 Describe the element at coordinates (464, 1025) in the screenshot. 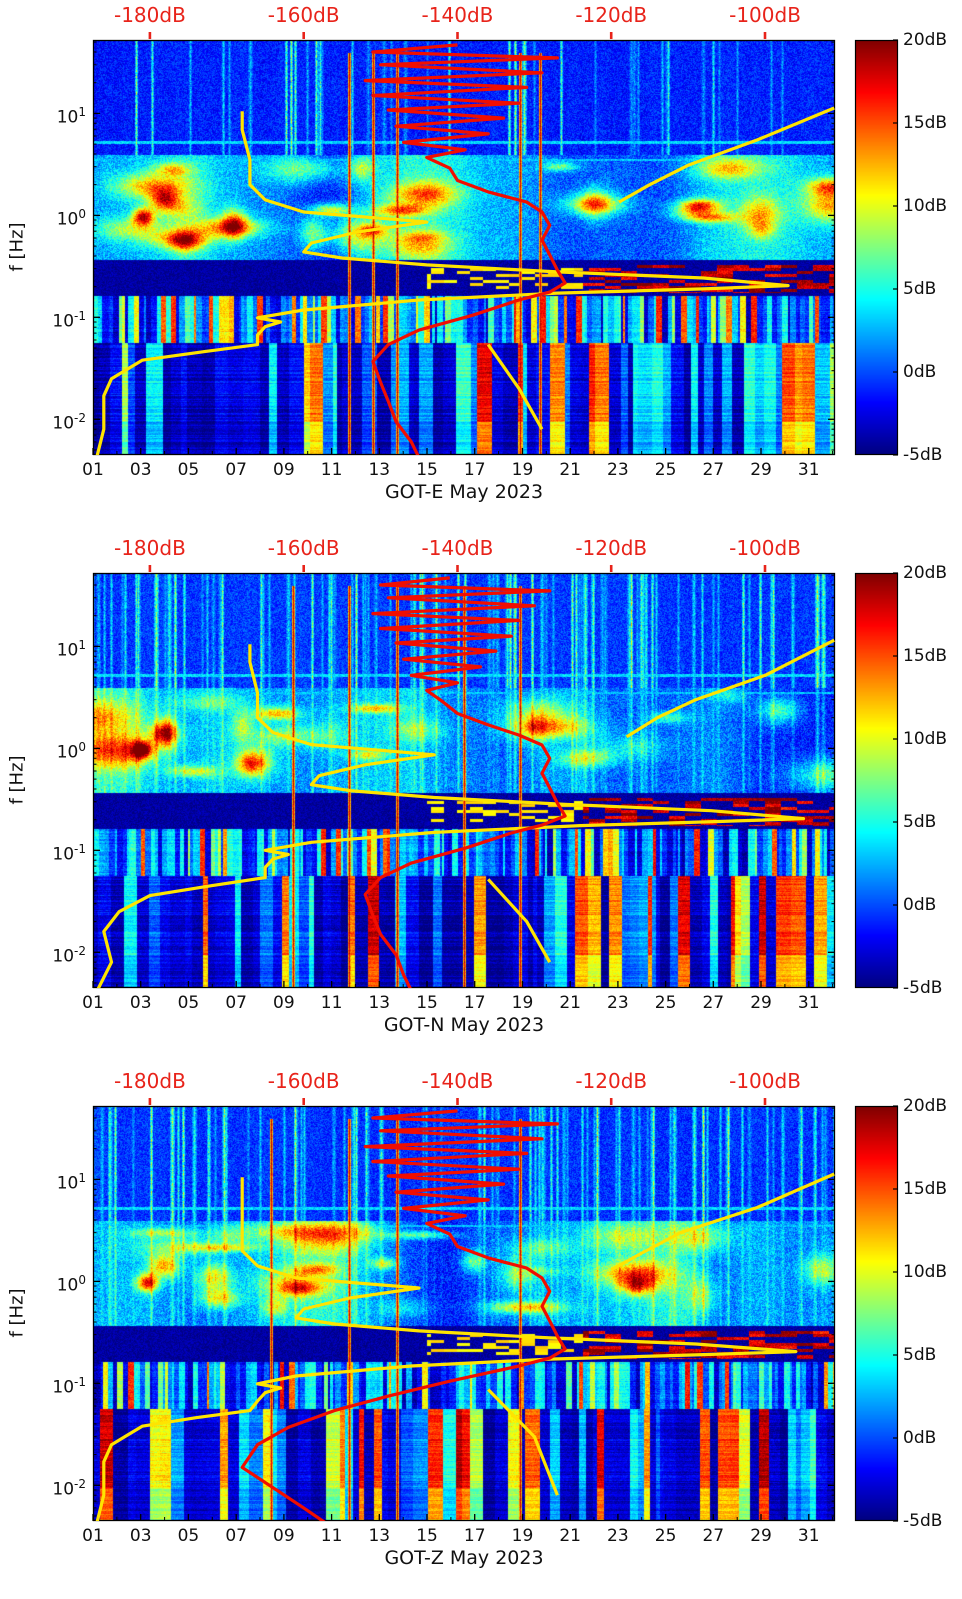

I see `panel-title: GOT-N May 2023` at that location.